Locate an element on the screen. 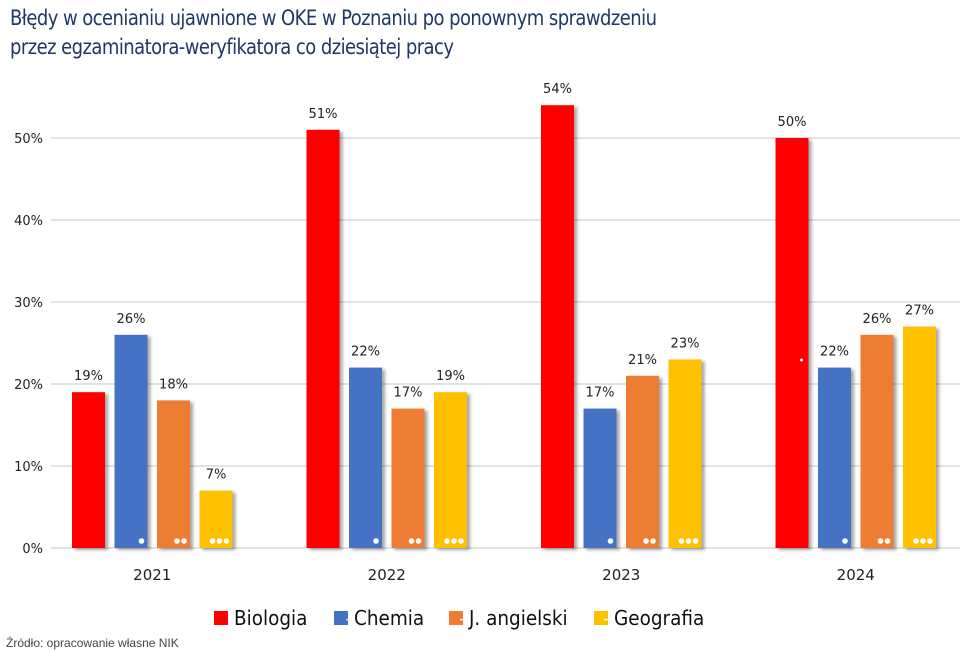 The height and width of the screenshot is (650, 965). legend-swatch: • is located at coordinates (341, 618).